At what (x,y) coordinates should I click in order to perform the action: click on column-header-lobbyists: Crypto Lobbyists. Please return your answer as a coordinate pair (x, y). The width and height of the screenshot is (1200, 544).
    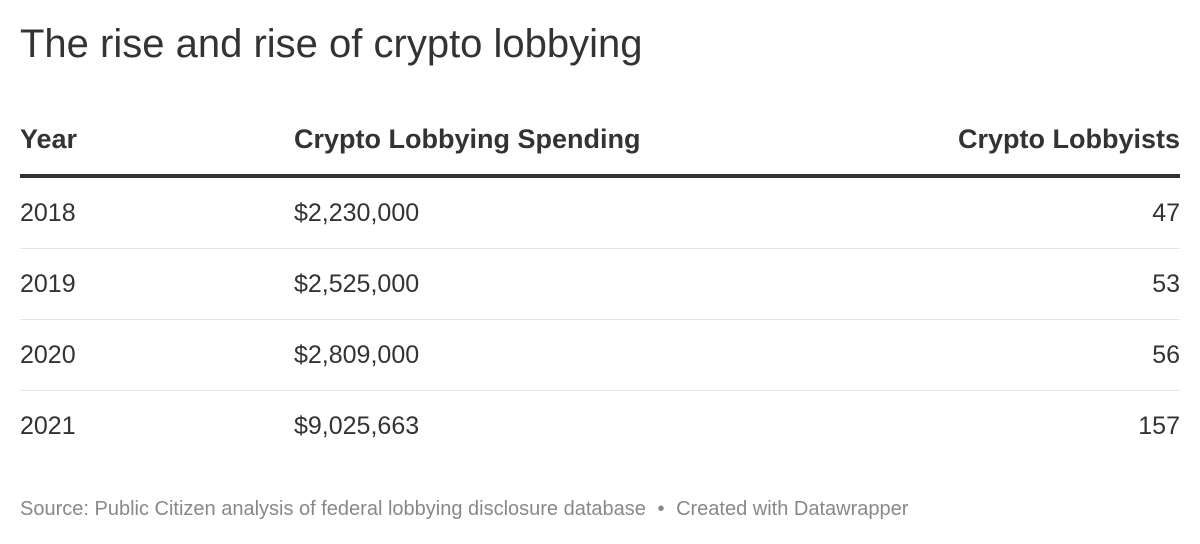
    Looking at the image, I should click on (987, 141).